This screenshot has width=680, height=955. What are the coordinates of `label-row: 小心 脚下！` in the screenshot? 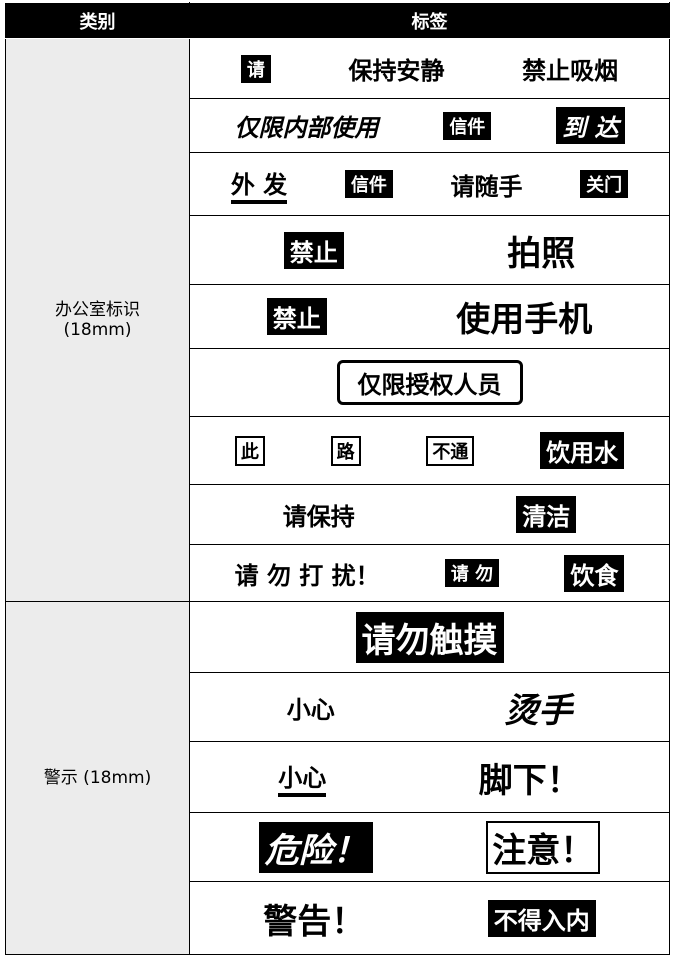 It's located at (338, 777).